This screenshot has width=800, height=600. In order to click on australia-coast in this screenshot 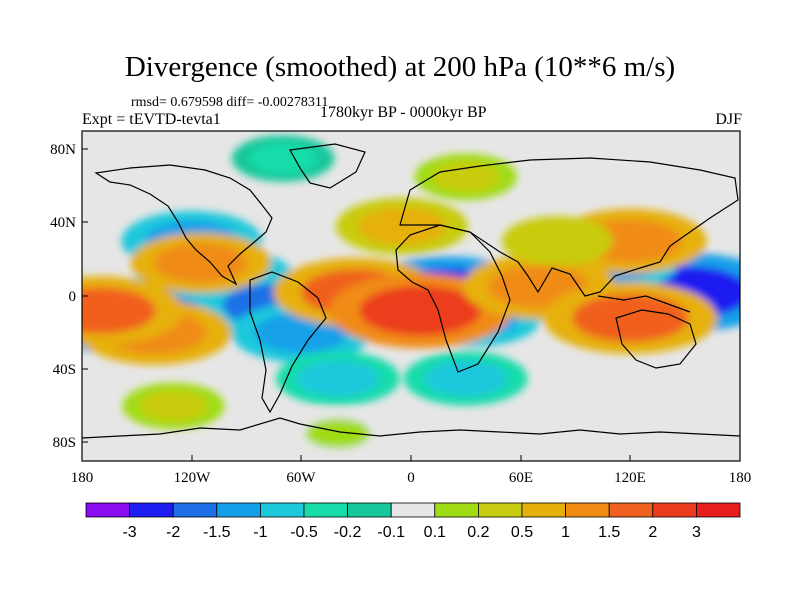, I will do `click(656, 339)`.